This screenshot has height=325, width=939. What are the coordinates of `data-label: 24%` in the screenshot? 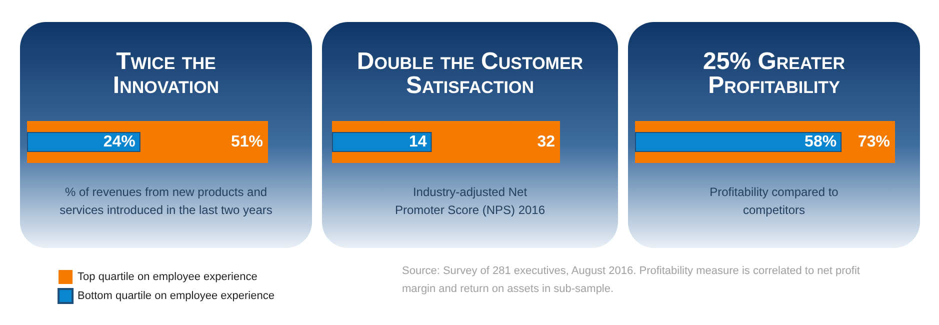 It's located at (119, 142).